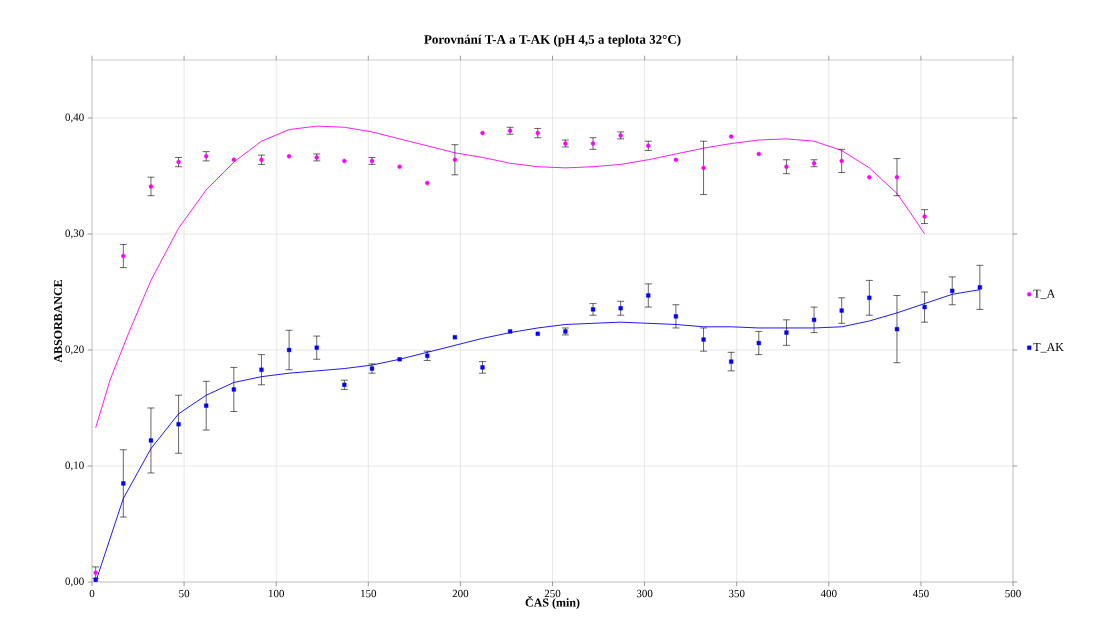 The width and height of the screenshot is (1117, 635). What do you see at coordinates (74, 582) in the screenshot?
I see `y-tick-label: 0,00` at bounding box center [74, 582].